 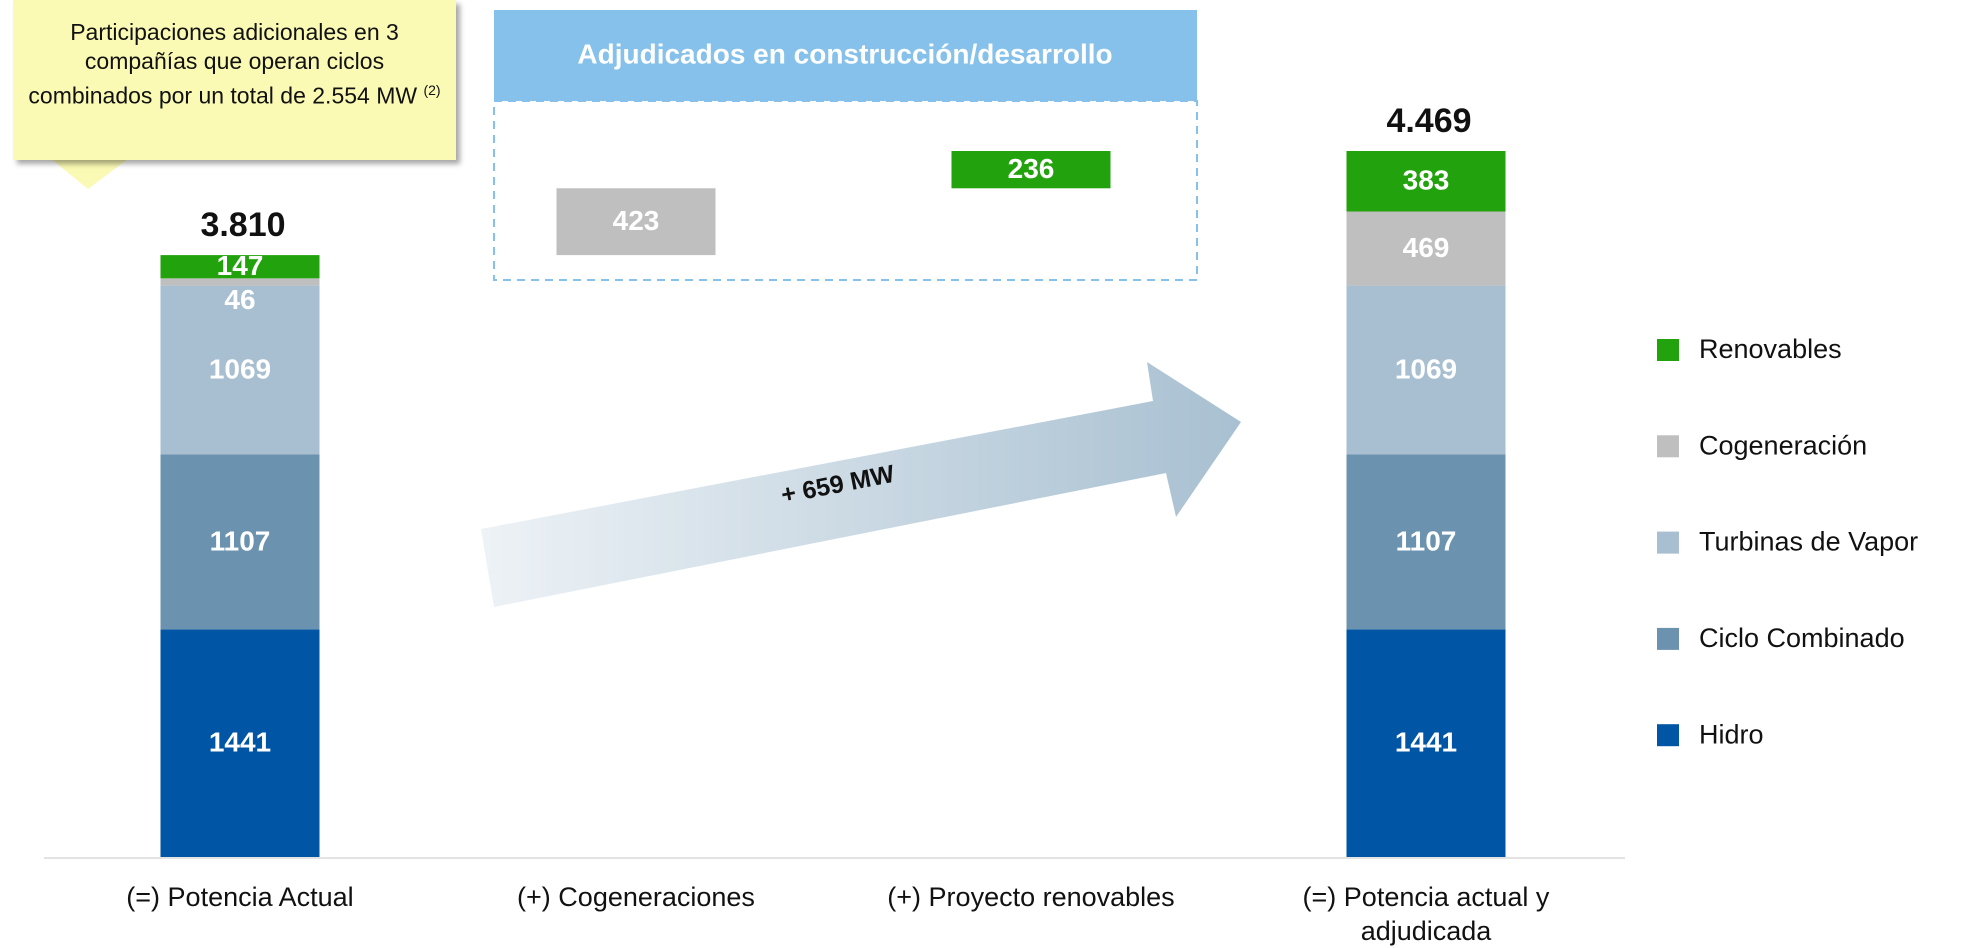 I want to click on category-label: (=) Potencia actual y adjudicada, so click(x=1426, y=914).